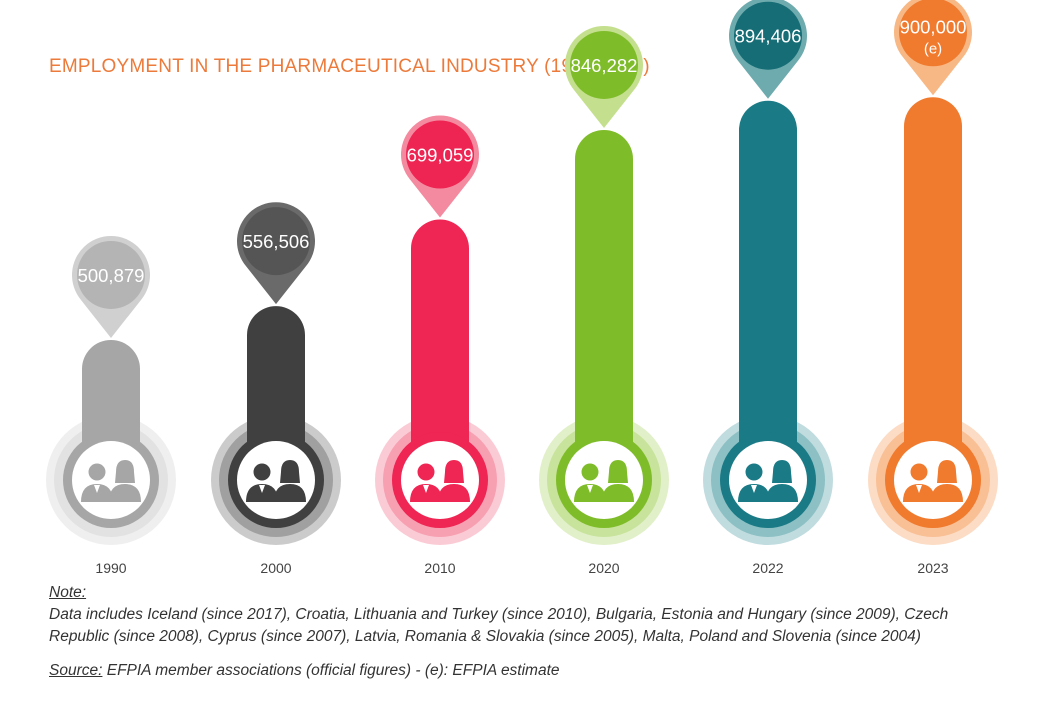 This screenshot has height=707, width=1039. Describe the element at coordinates (933, 26) in the screenshot. I see `value-label: 900,000` at that location.